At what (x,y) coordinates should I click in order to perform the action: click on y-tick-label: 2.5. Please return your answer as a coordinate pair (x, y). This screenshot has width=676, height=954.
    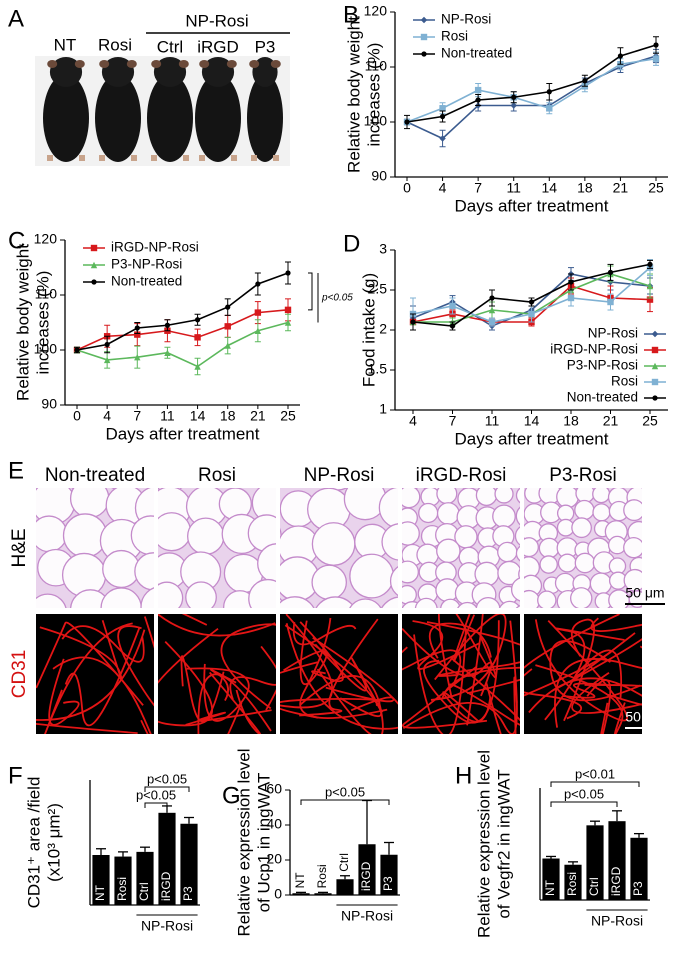
    Looking at the image, I should click on (378, 289).